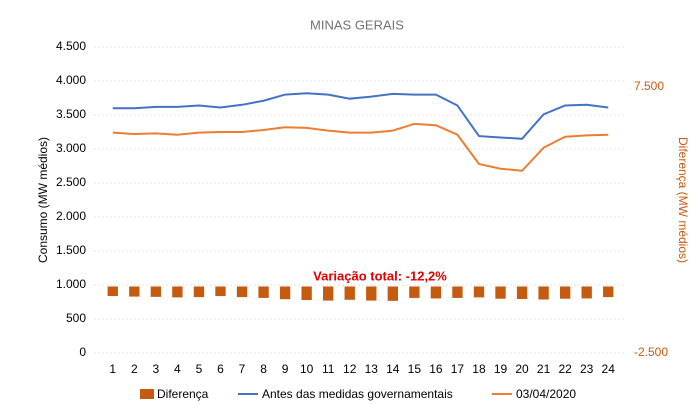  What do you see at coordinates (71, 250) in the screenshot?
I see `y-tick-label: 1.500` at bounding box center [71, 250].